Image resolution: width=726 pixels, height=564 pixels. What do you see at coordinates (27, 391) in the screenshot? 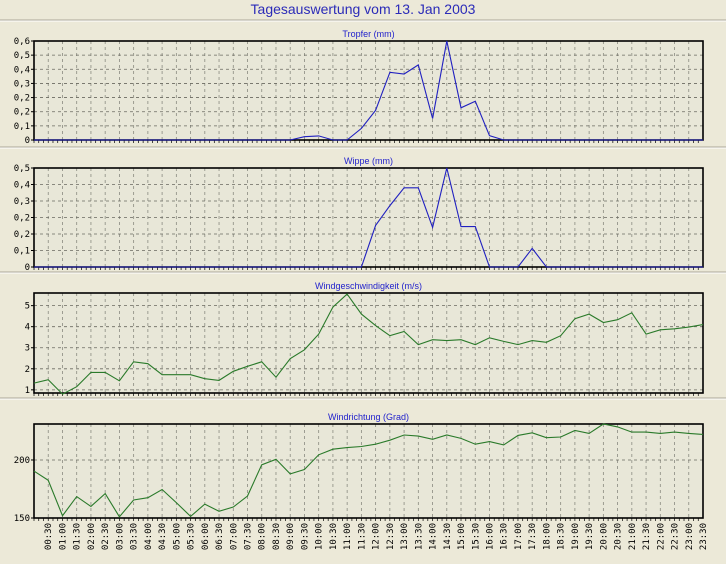
I see `y-tick-label: 1` at bounding box center [27, 391].